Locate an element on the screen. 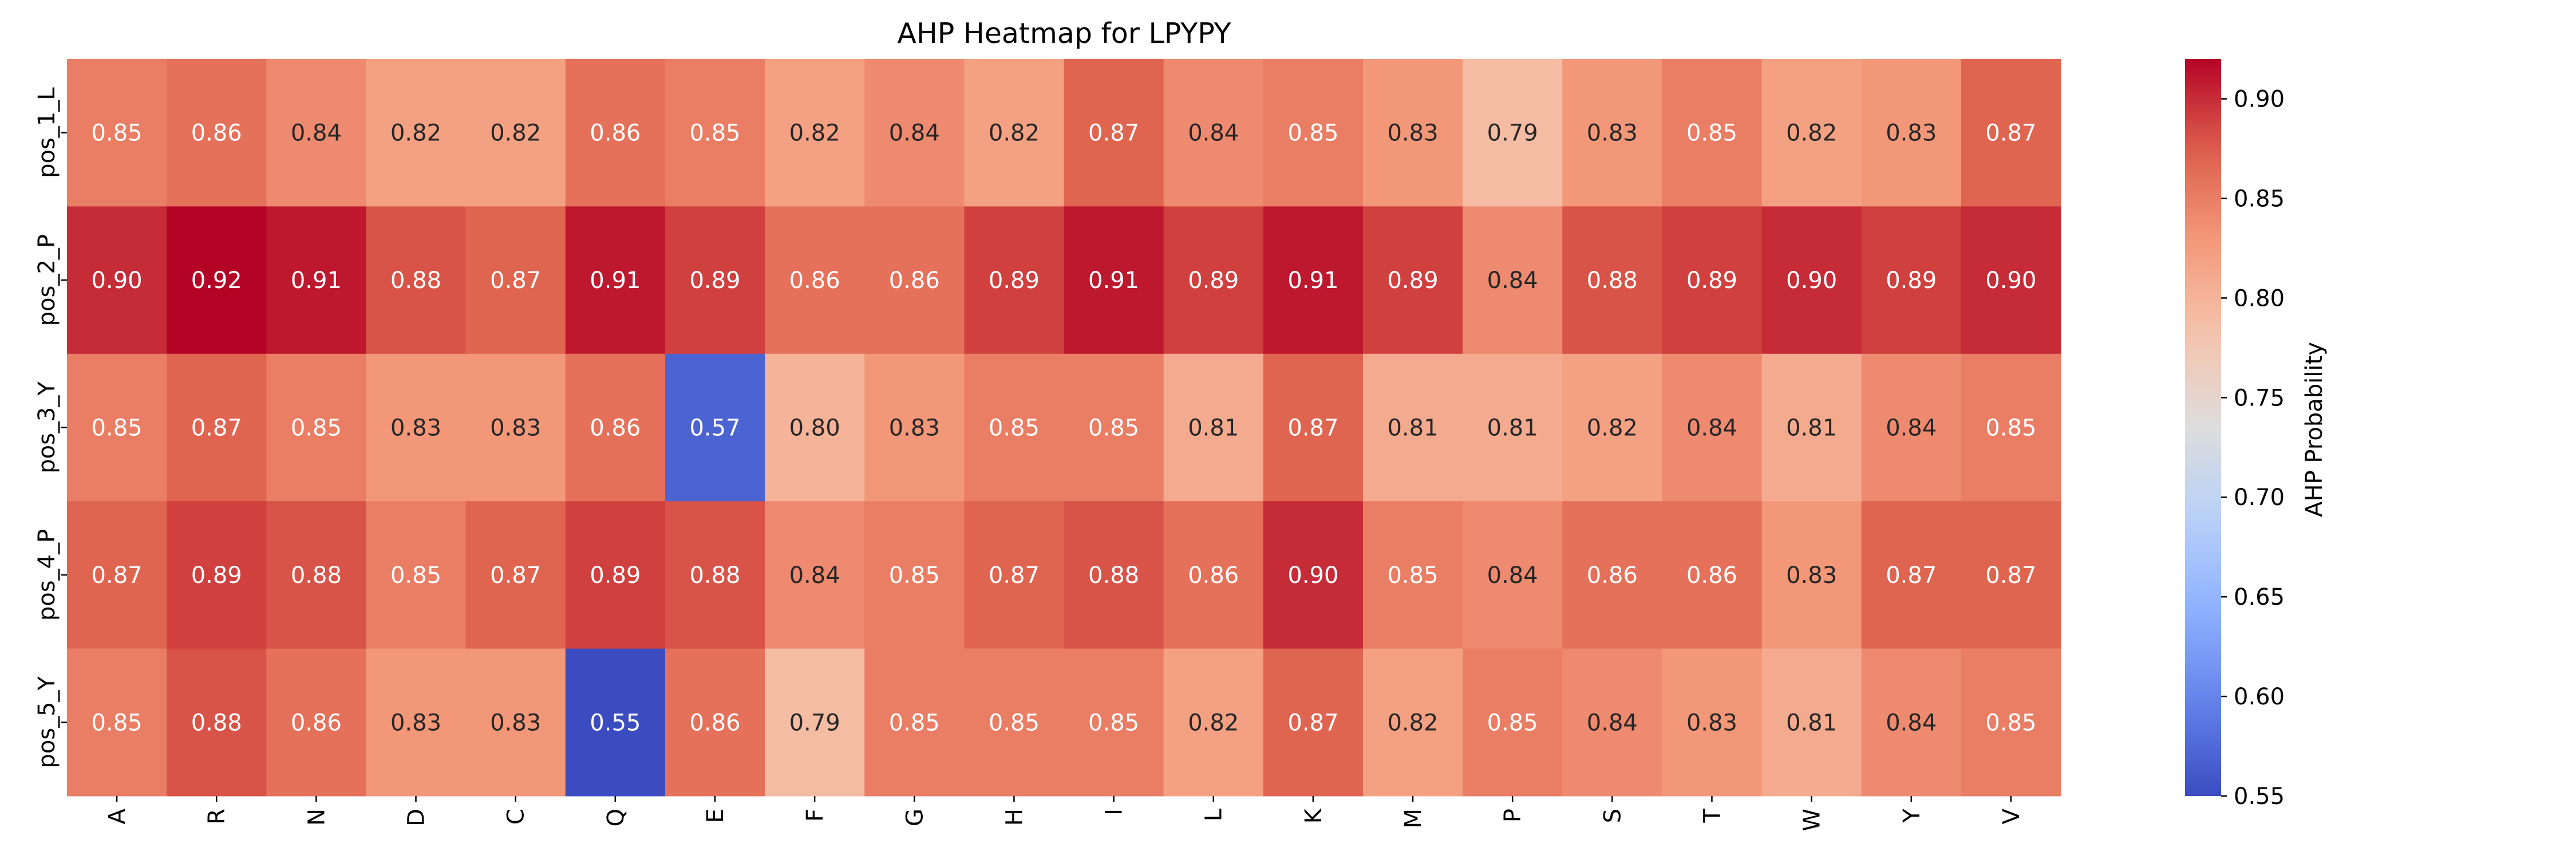 This screenshot has height=859, width=2576. y-tick-label: pos_5_Y is located at coordinates (47, 722).